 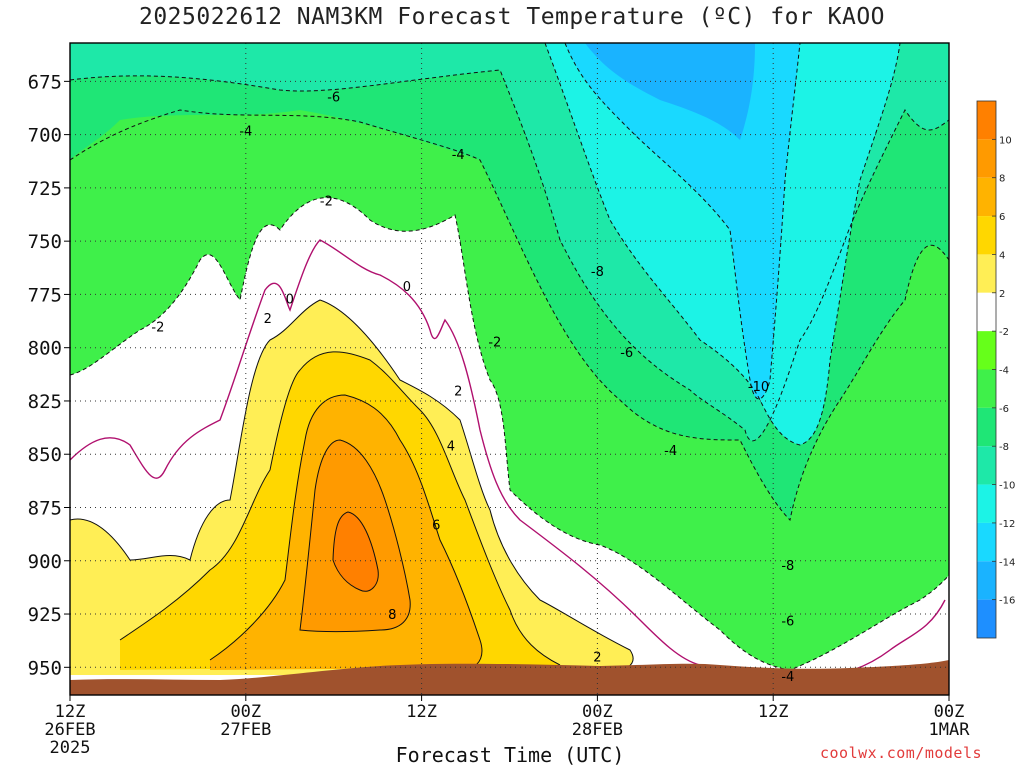 I want to click on contour-label: 8, so click(x=392, y=615).